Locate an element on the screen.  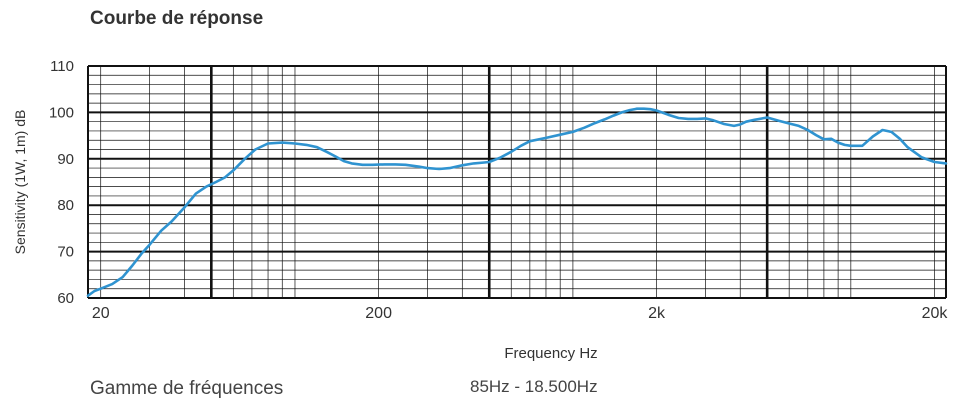
x-tick-labels: 20 200 2k 20k is located at coordinates (520, 313).